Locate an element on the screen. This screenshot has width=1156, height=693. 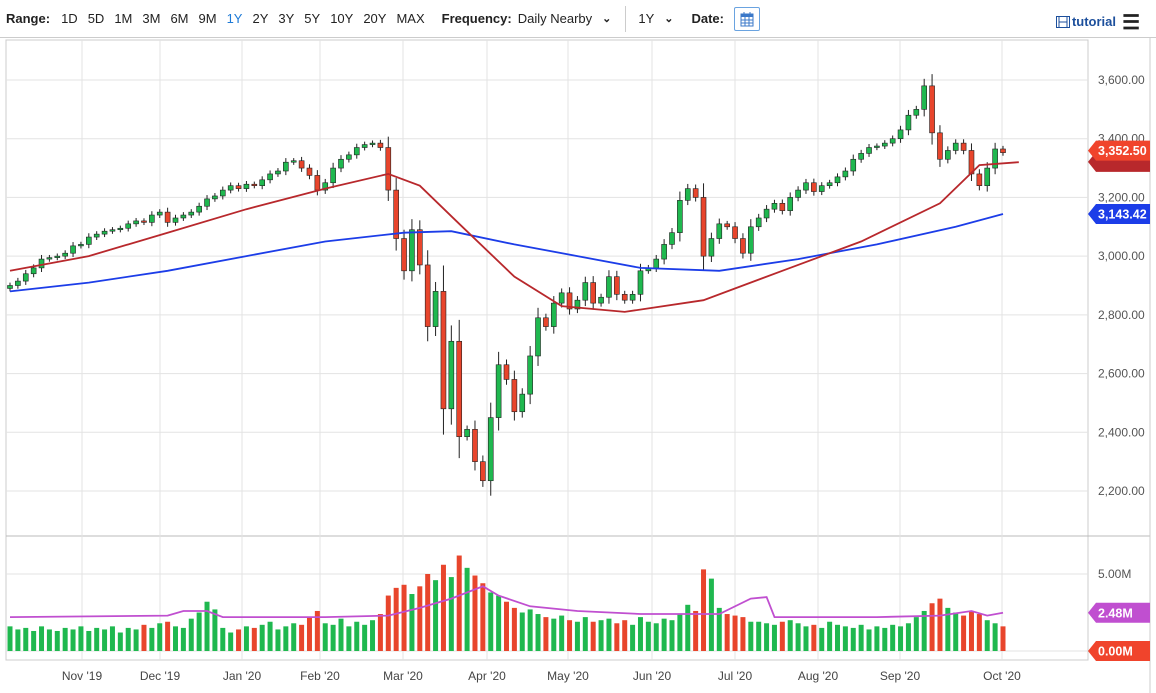
range-1d: 1D is located at coordinates (69, 18).